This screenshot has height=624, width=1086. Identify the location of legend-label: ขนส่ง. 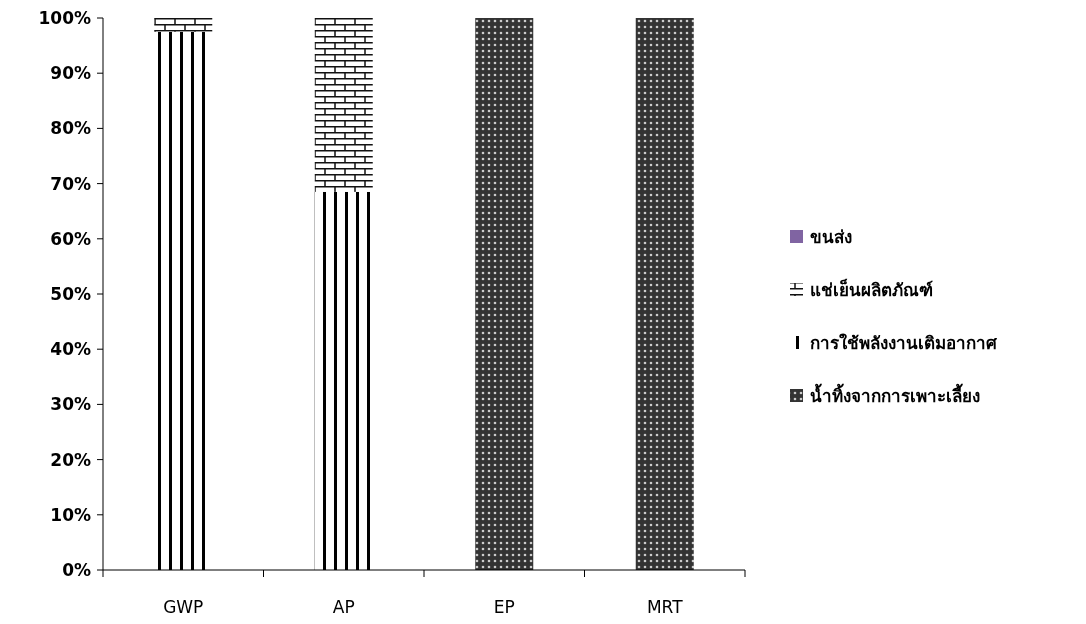
(831, 237).